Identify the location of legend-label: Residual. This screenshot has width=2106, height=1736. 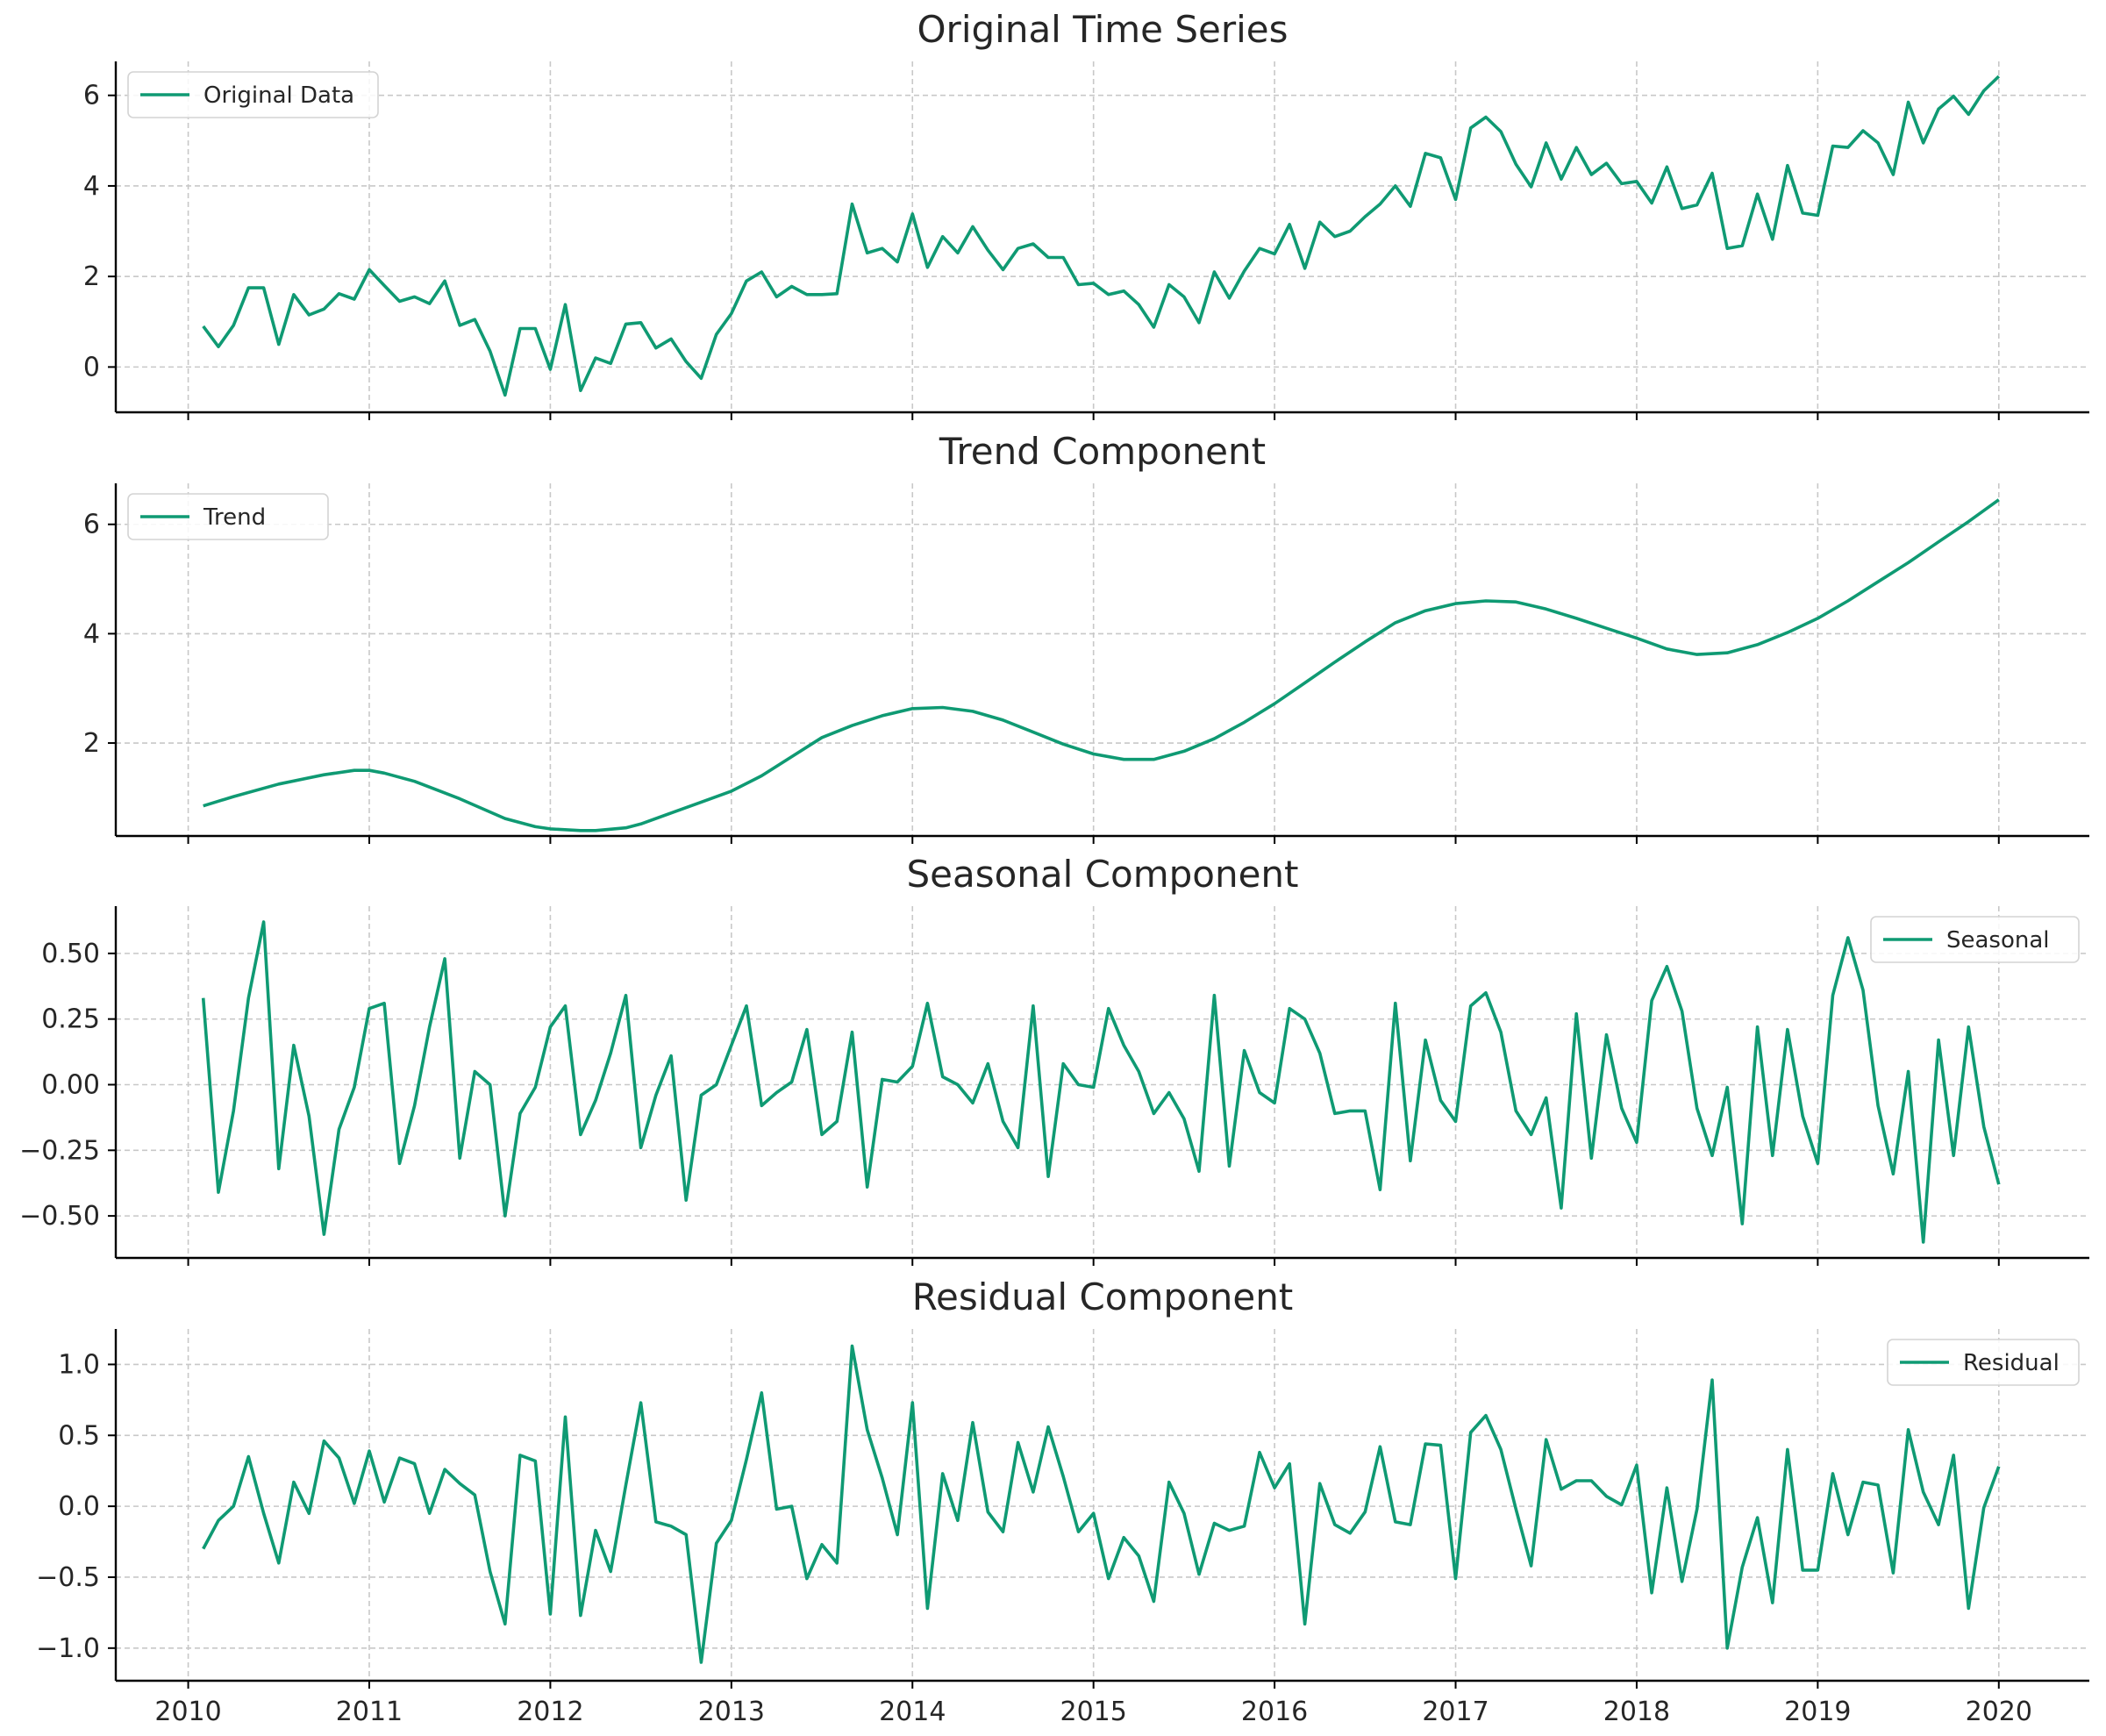
(2011, 1363).